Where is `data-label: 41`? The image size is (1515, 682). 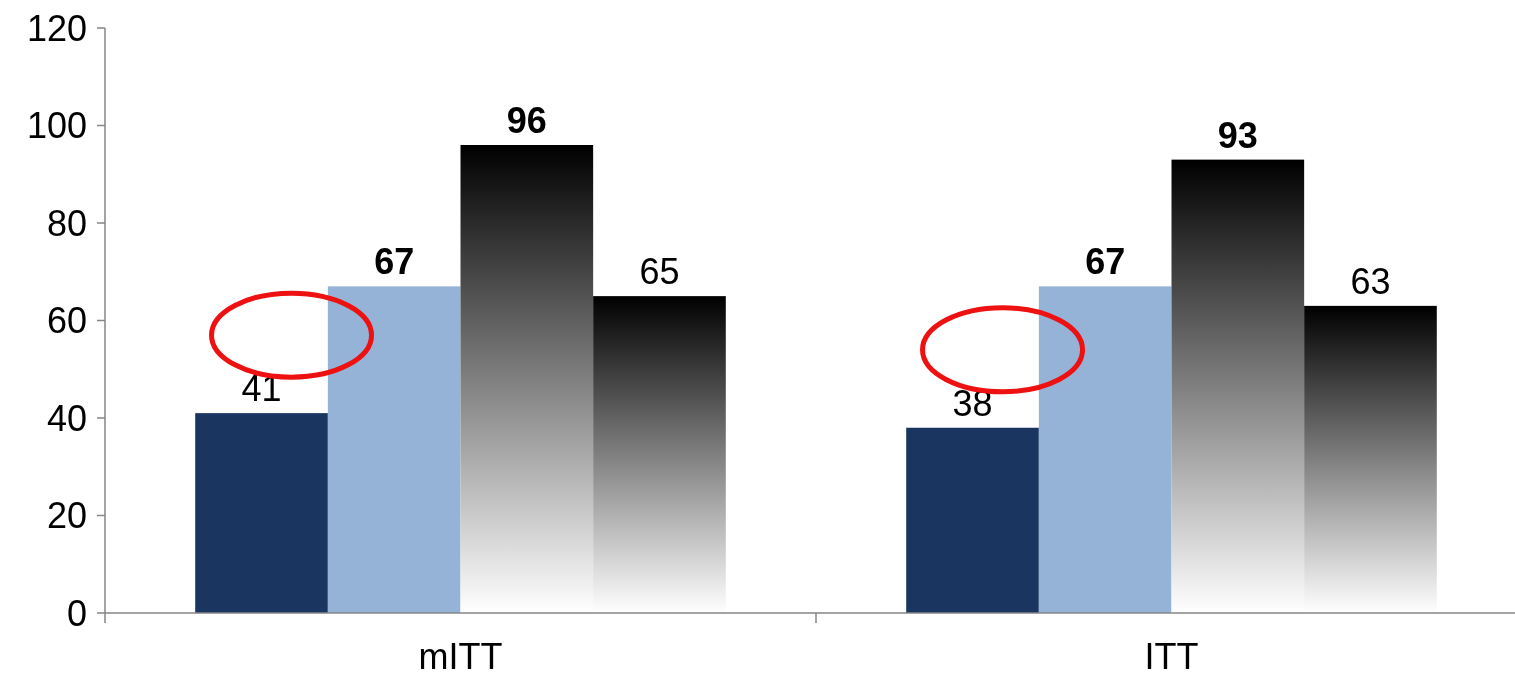 data-label: 41 is located at coordinates (261, 389).